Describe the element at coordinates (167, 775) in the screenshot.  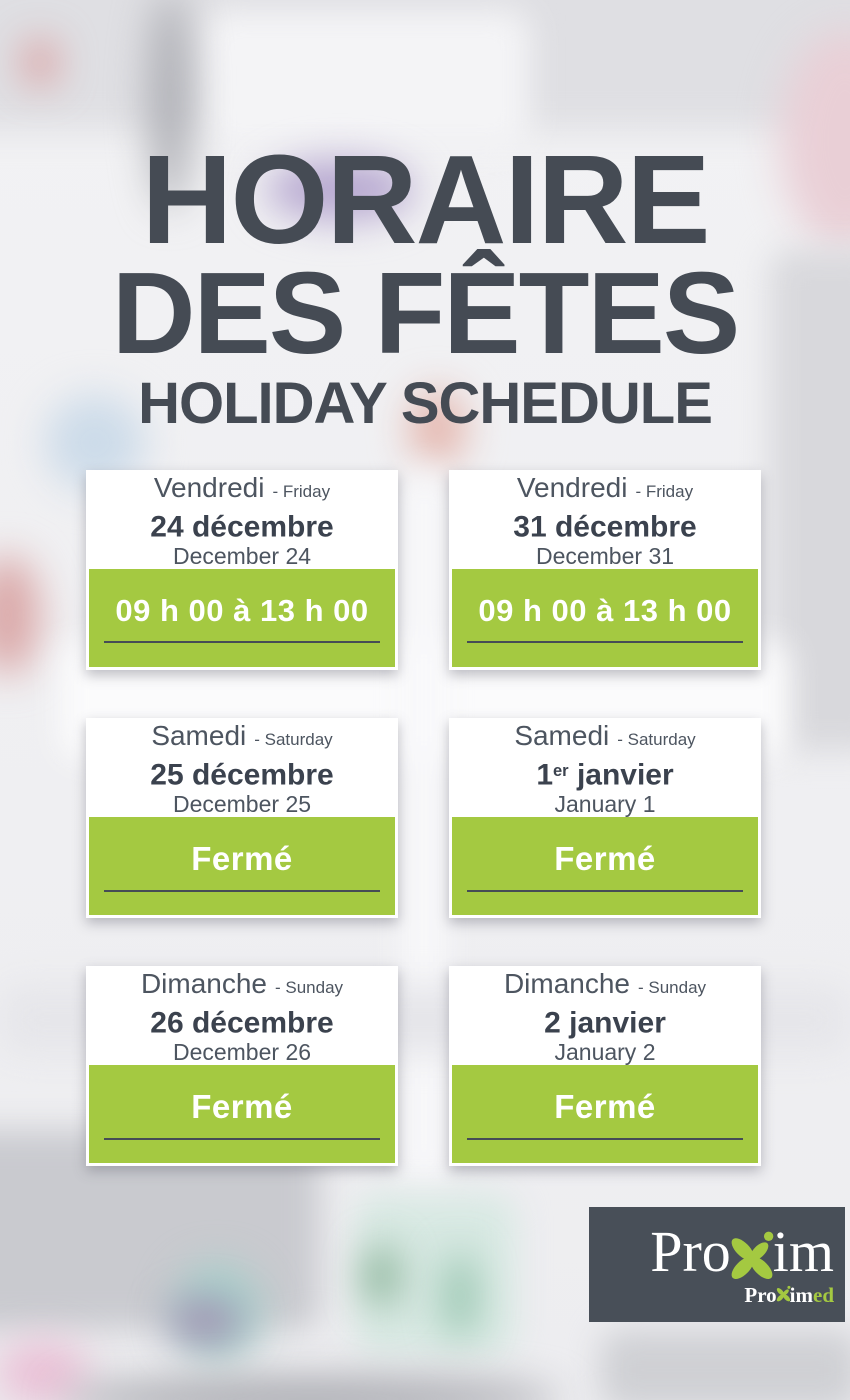
I see `date-number: 25` at that location.